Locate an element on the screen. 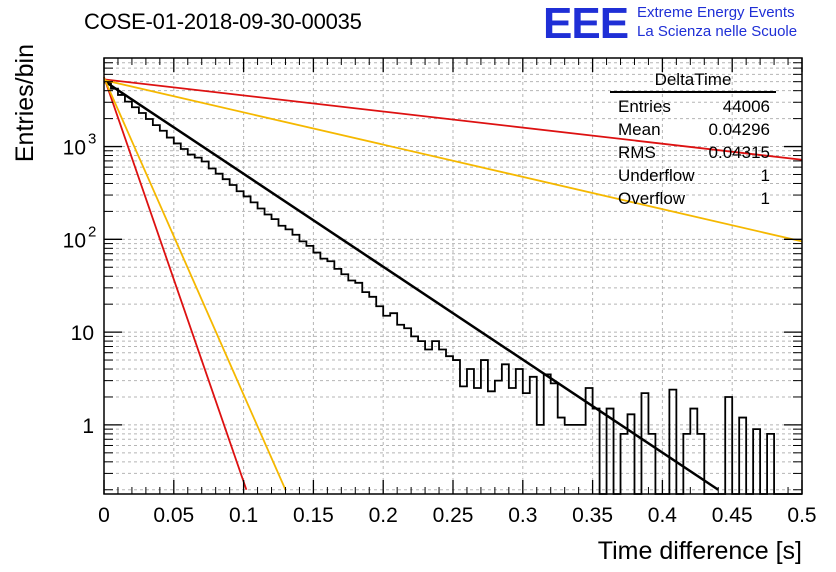  stats-row-underflow: Underflow 1 is located at coordinates (693, 175).